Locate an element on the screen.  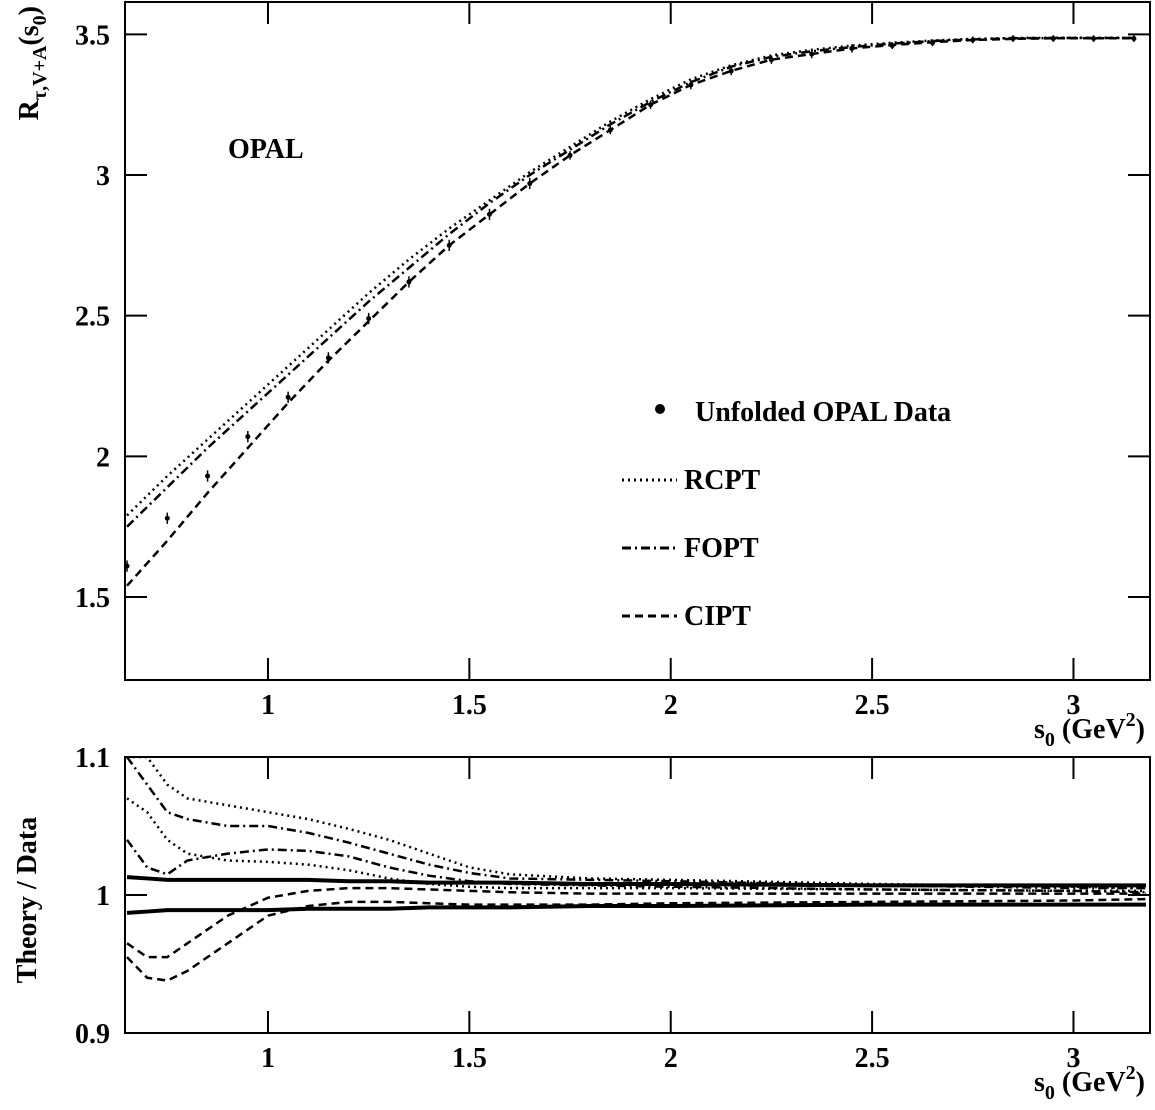
annotation: OPAL is located at coordinates (266, 149).